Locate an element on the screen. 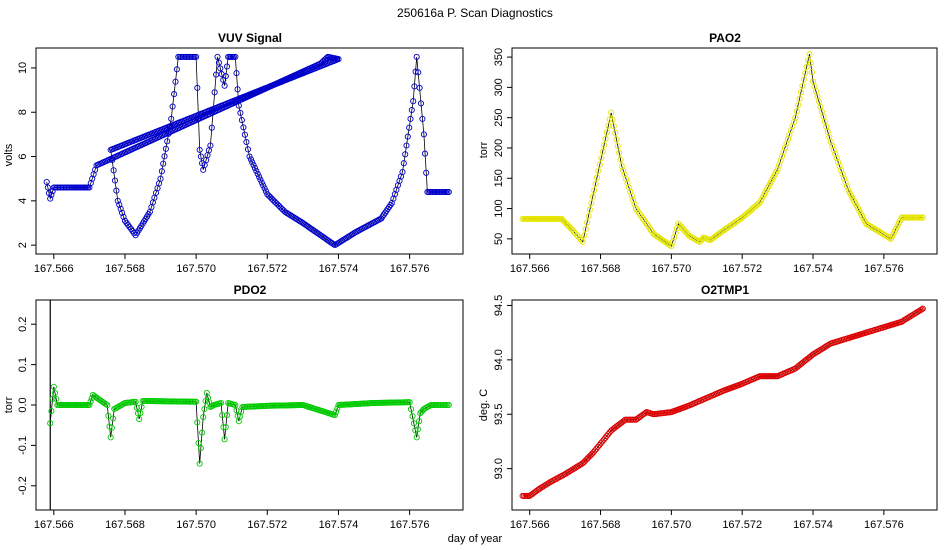  y-tick-label: 350 is located at coordinates (499, 57).